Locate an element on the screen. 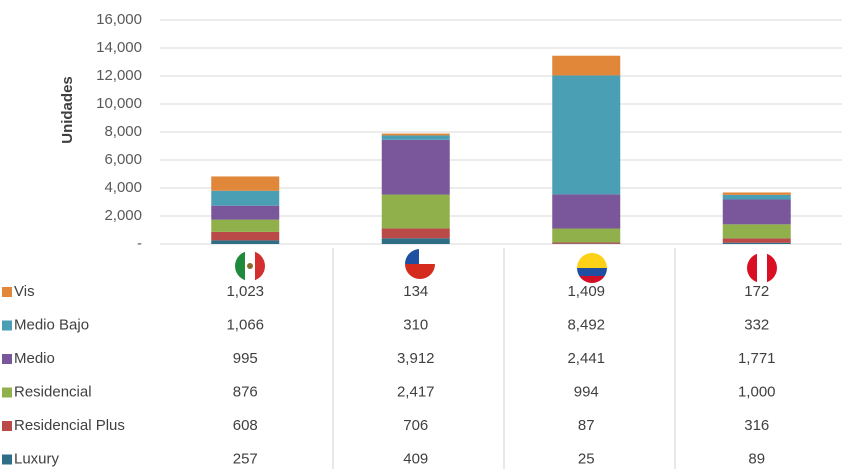 The image size is (852, 469). table-value: 1,771 is located at coordinates (757, 358).